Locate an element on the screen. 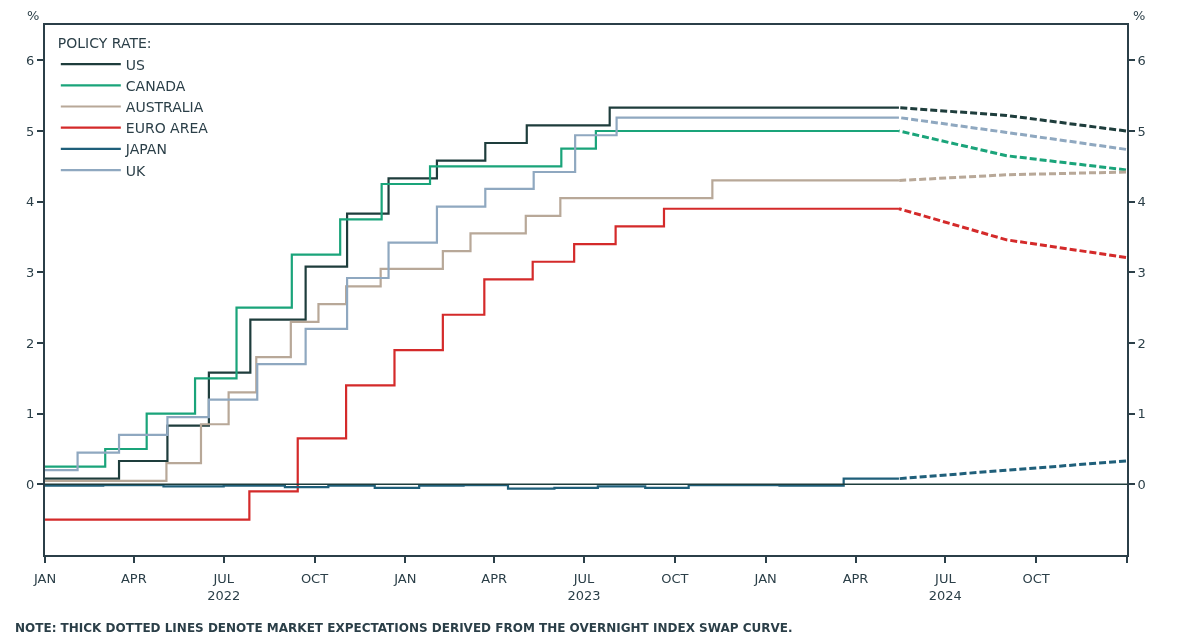 This screenshot has height=643, width=1177. y-tick-label: 6 is located at coordinates (30, 60).